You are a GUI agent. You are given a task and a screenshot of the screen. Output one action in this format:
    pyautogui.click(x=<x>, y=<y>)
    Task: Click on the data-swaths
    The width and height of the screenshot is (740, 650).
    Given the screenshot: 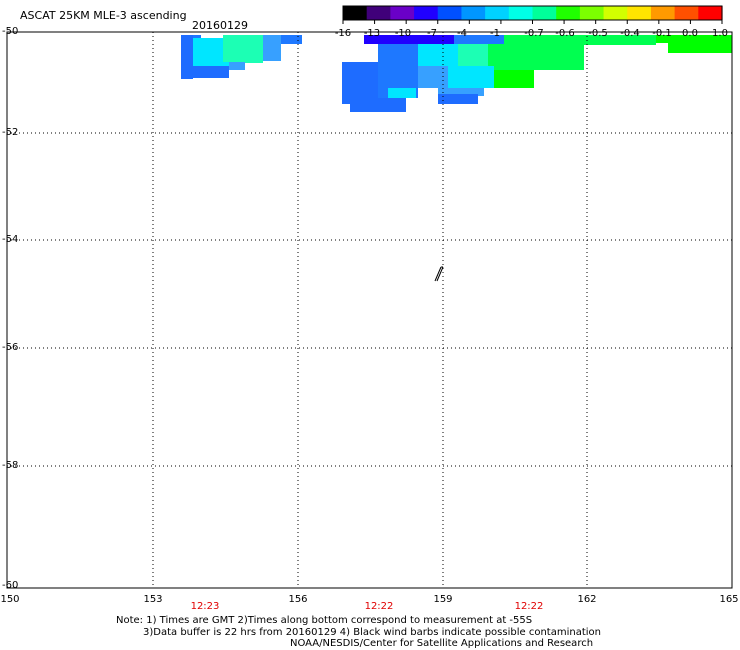 What is the action you would take?
    pyautogui.click(x=456, y=73)
    